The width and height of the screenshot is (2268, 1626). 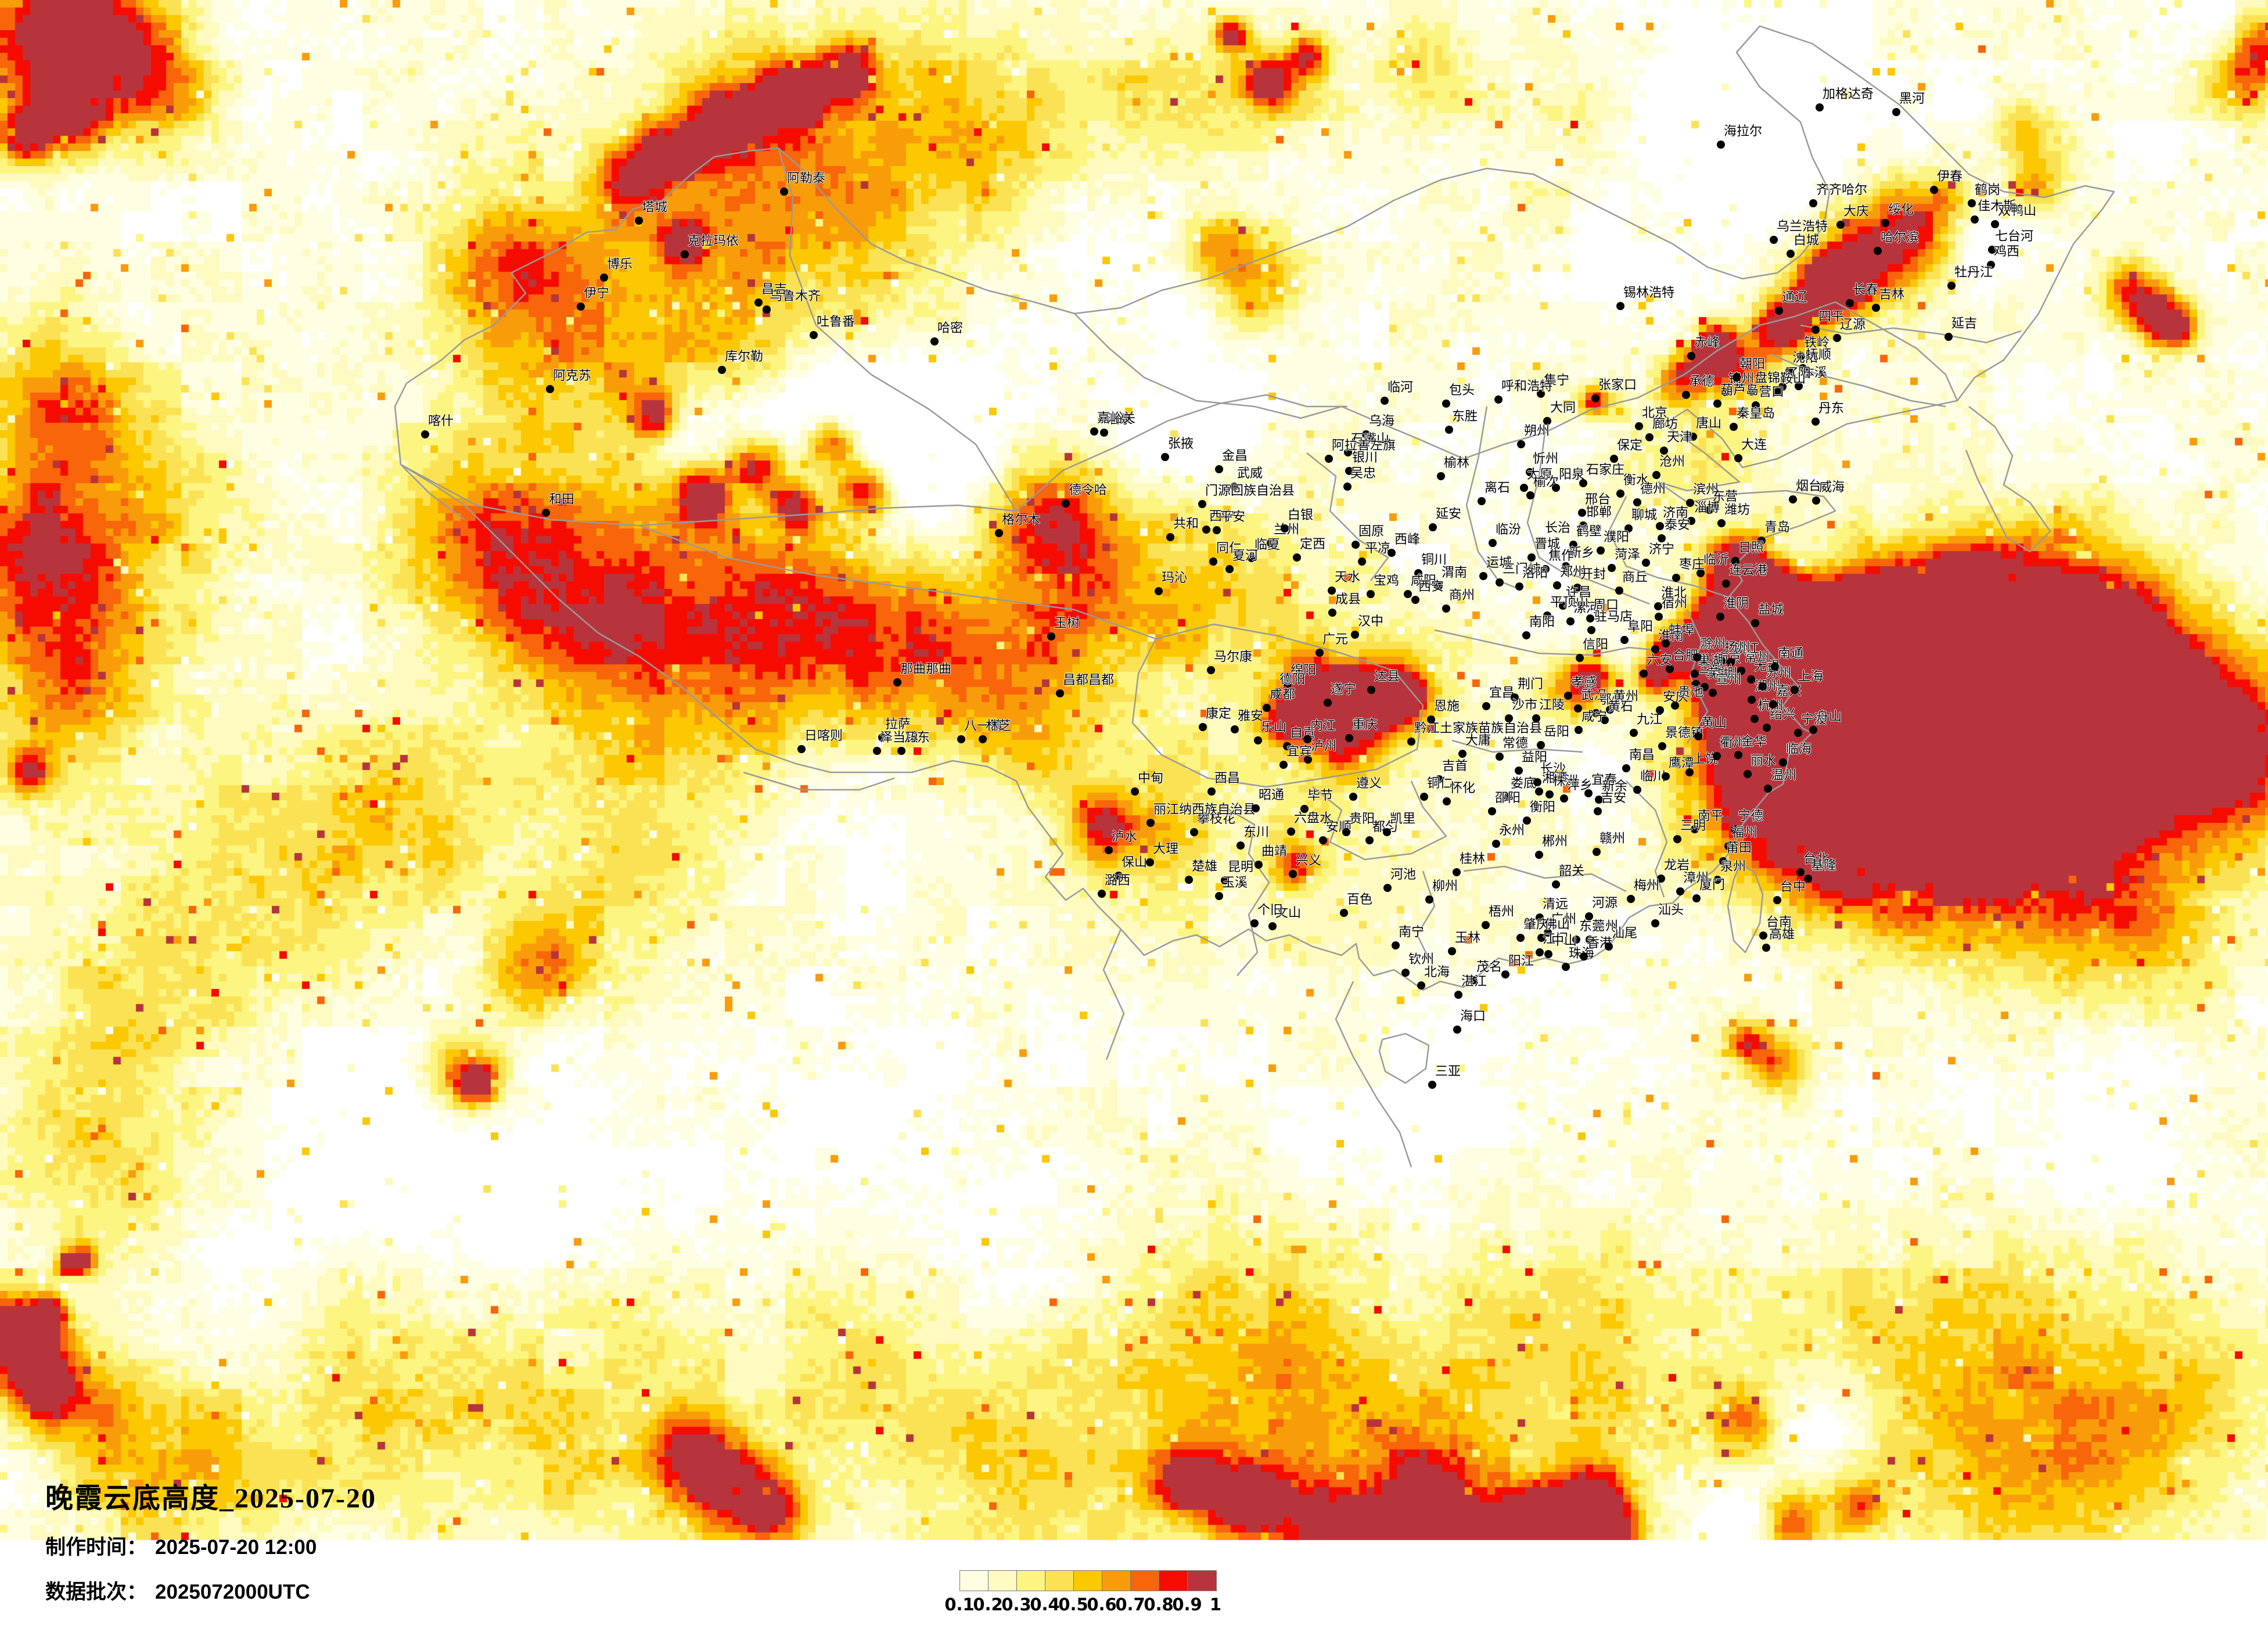 What do you see at coordinates (1754, 445) in the screenshot?
I see `city-label: 大连` at bounding box center [1754, 445].